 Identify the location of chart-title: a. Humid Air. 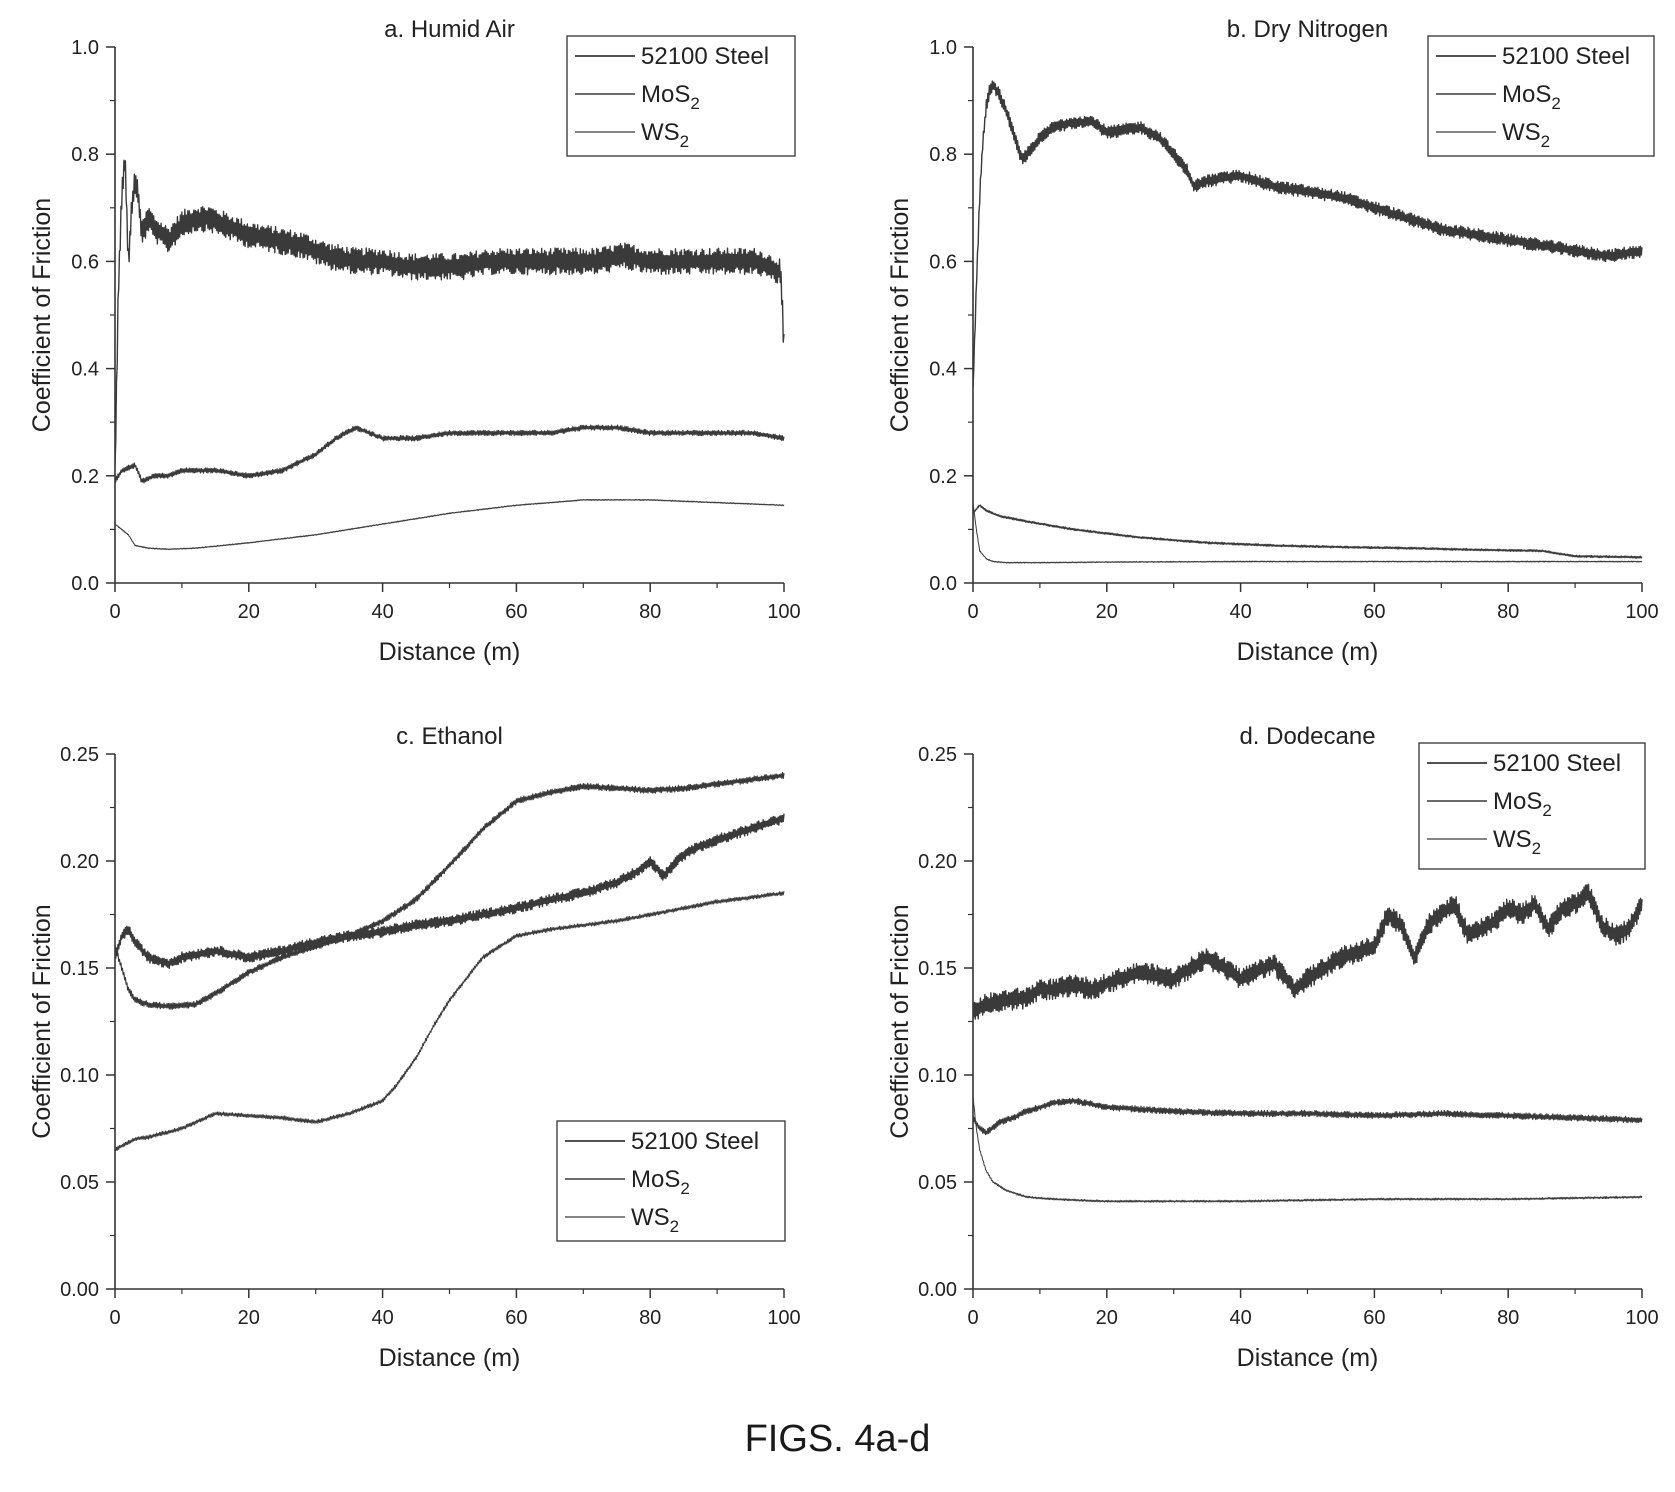
(449, 29).